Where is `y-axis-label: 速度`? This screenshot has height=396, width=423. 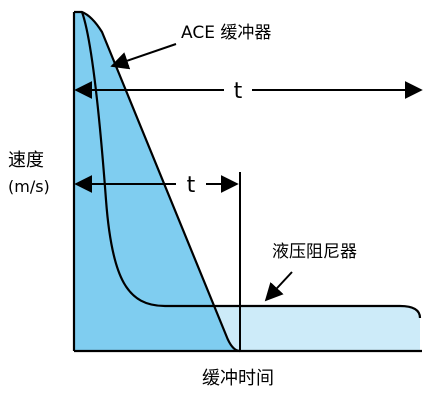
y-axis-label: 速度 is located at coordinates (26, 160).